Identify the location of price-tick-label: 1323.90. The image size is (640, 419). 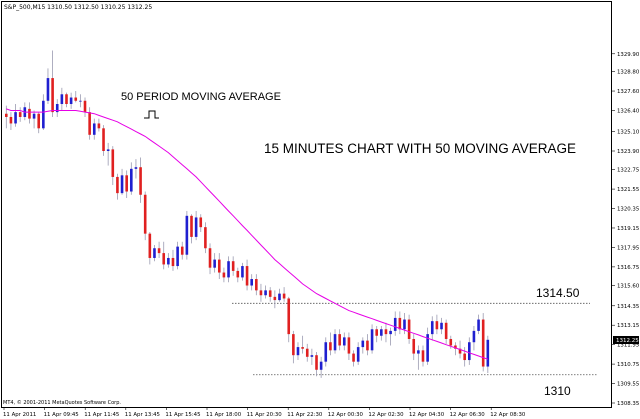
(628, 152).